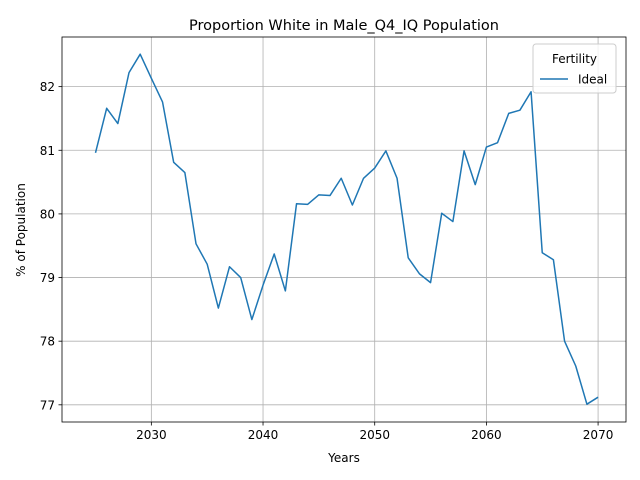  What do you see at coordinates (598, 435) in the screenshot?
I see `x-tick-label: 2070` at bounding box center [598, 435].